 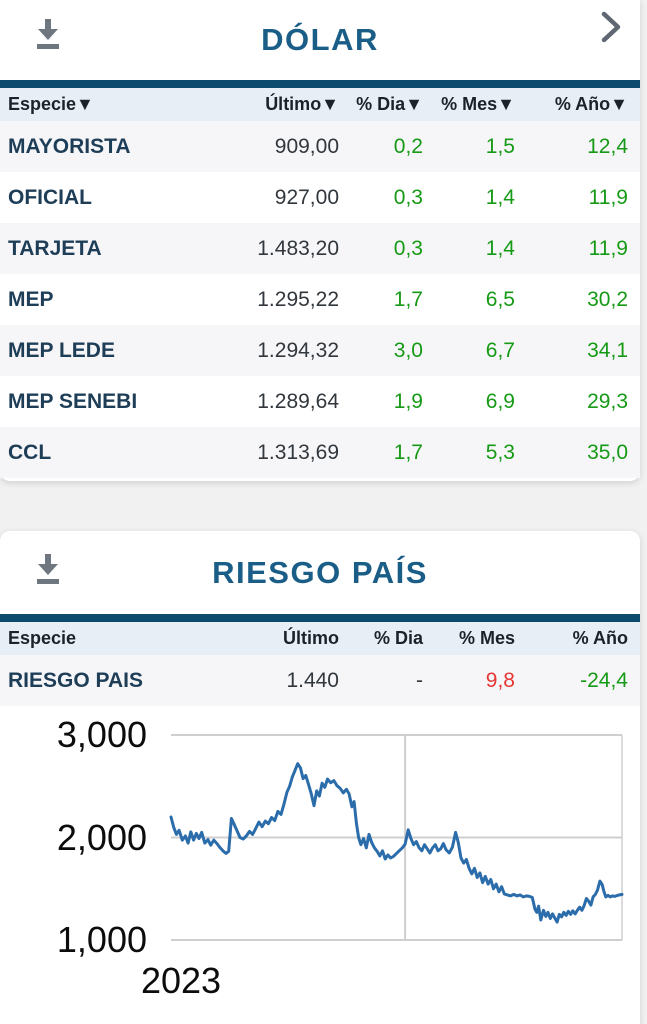 What do you see at coordinates (607, 299) in the screenshot?
I see `cell-ano: 30,2` at bounding box center [607, 299].